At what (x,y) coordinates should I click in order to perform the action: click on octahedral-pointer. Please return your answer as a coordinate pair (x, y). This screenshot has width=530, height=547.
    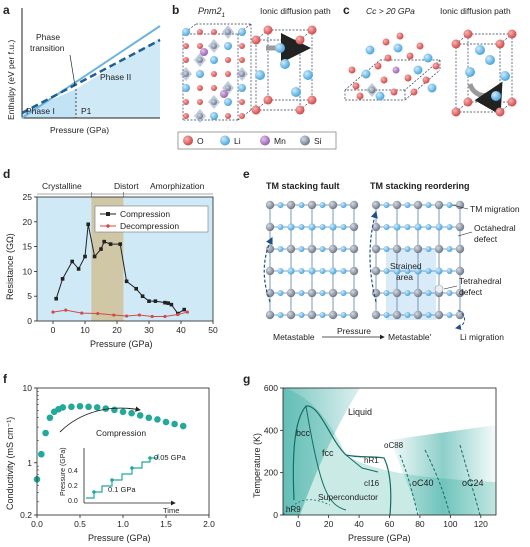
    Looking at the image, I should click on (465, 234).